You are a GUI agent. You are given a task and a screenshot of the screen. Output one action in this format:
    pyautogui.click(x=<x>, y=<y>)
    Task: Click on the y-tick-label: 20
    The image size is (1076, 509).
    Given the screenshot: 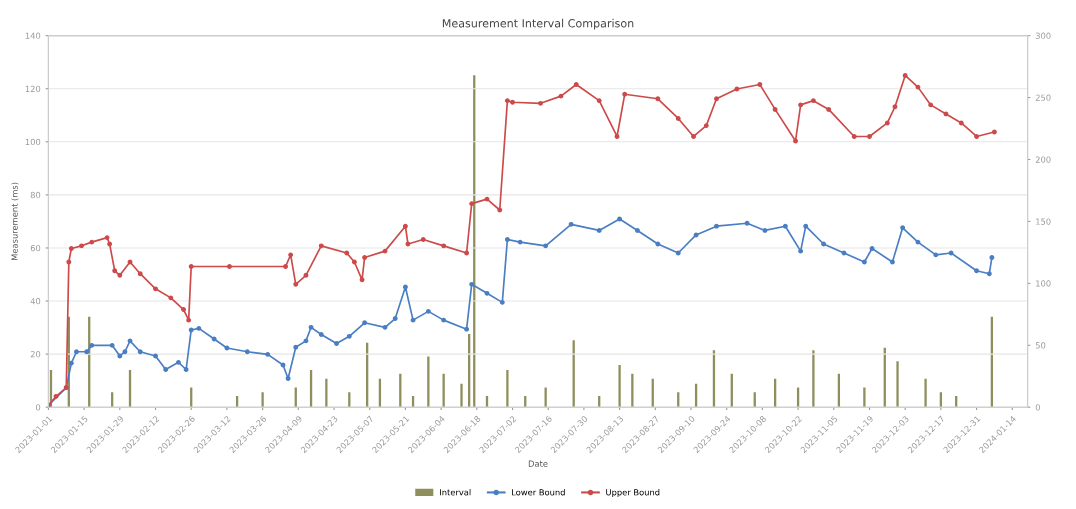 What is the action you would take?
    pyautogui.click(x=35, y=354)
    